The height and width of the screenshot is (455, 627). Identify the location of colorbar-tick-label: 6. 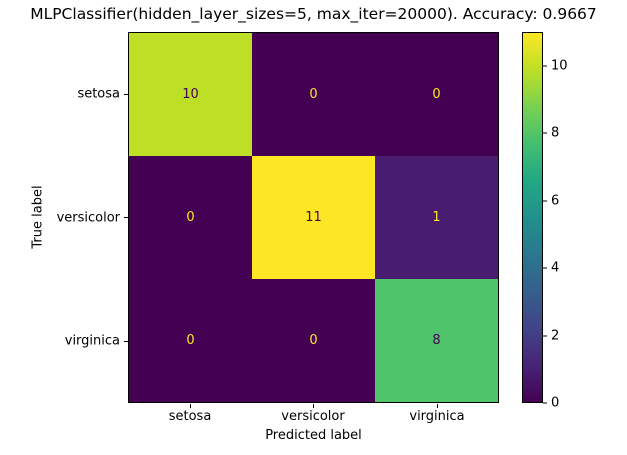
(555, 201).